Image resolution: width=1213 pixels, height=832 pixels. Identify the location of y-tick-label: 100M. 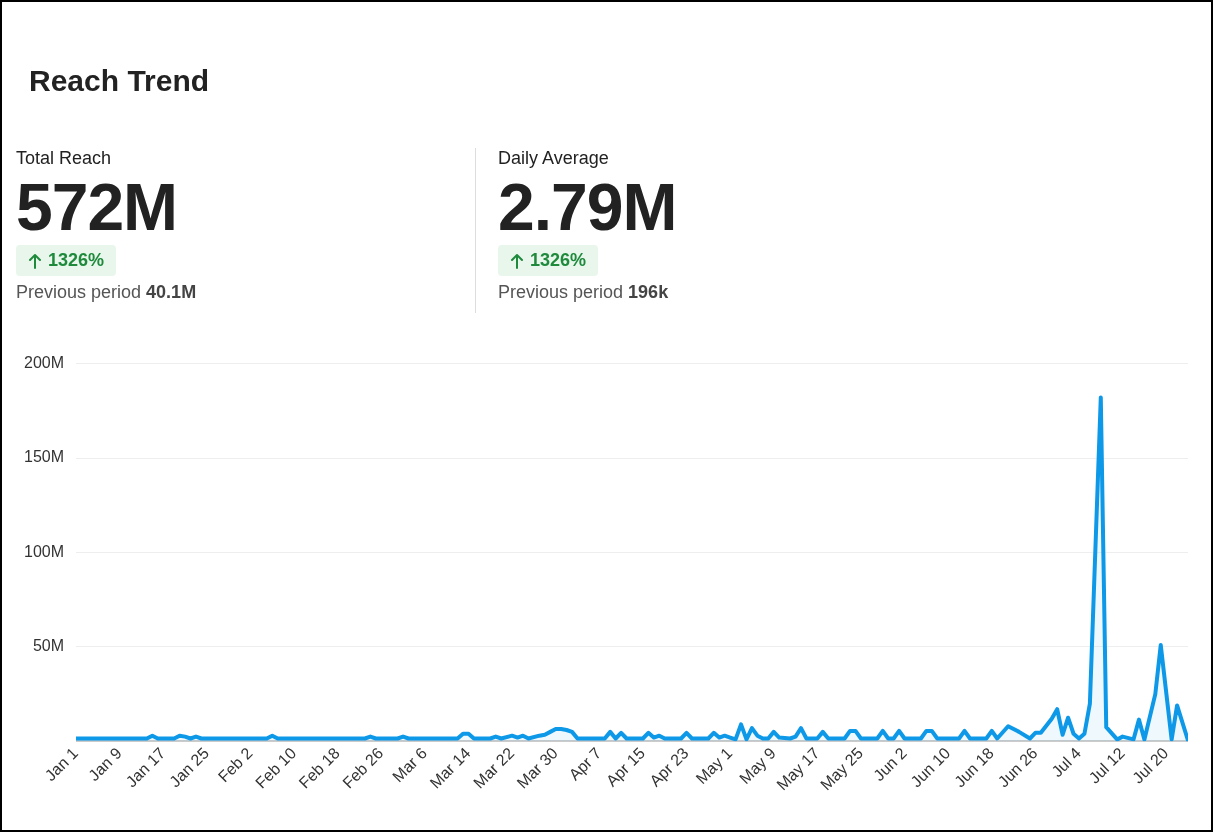
(44, 551).